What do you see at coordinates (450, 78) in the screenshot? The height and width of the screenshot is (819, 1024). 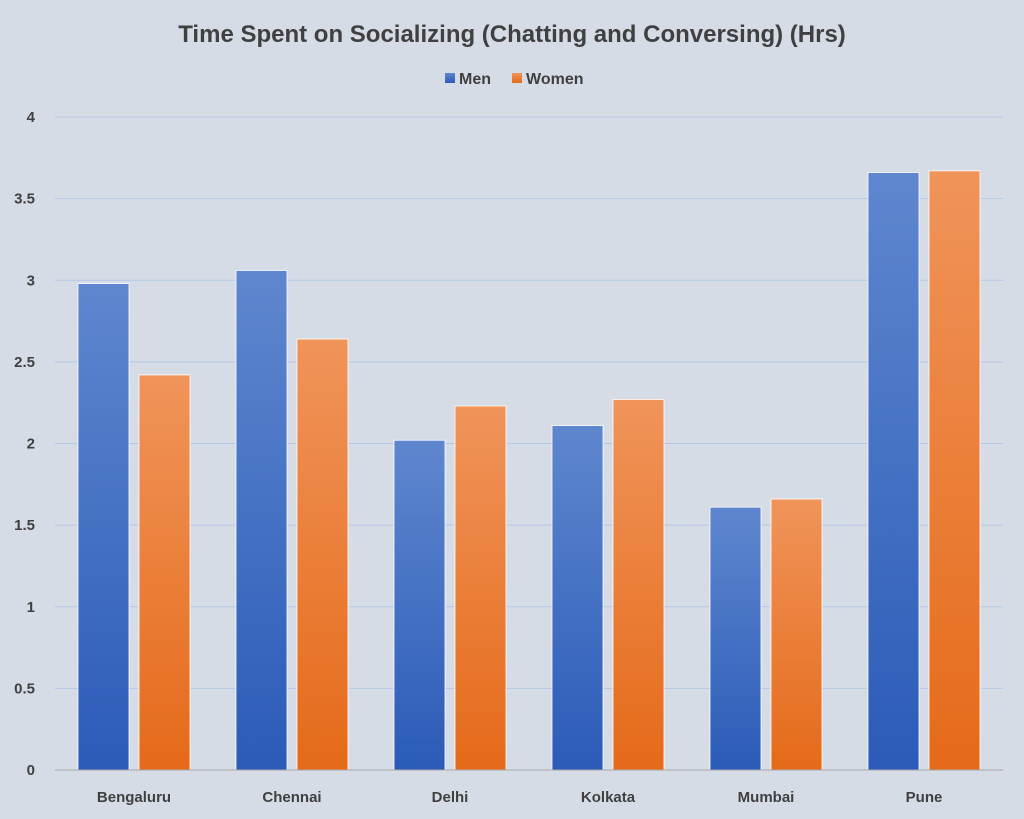 I see `legend-swatch-men` at bounding box center [450, 78].